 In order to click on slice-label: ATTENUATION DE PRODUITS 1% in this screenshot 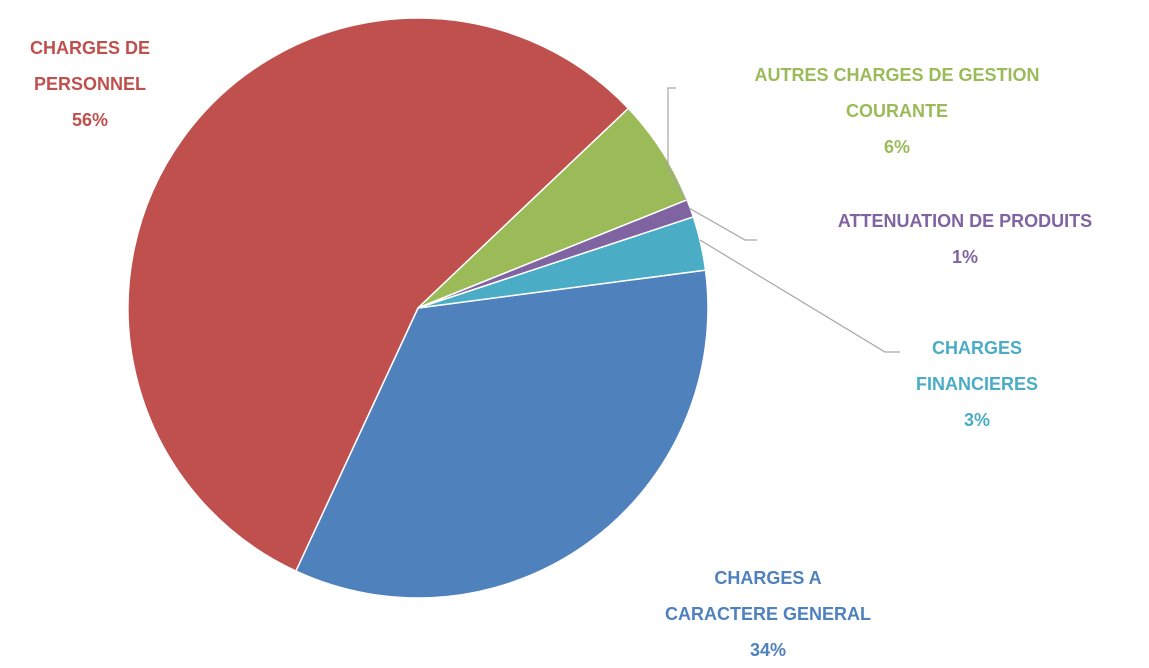, I will do `click(962, 239)`.